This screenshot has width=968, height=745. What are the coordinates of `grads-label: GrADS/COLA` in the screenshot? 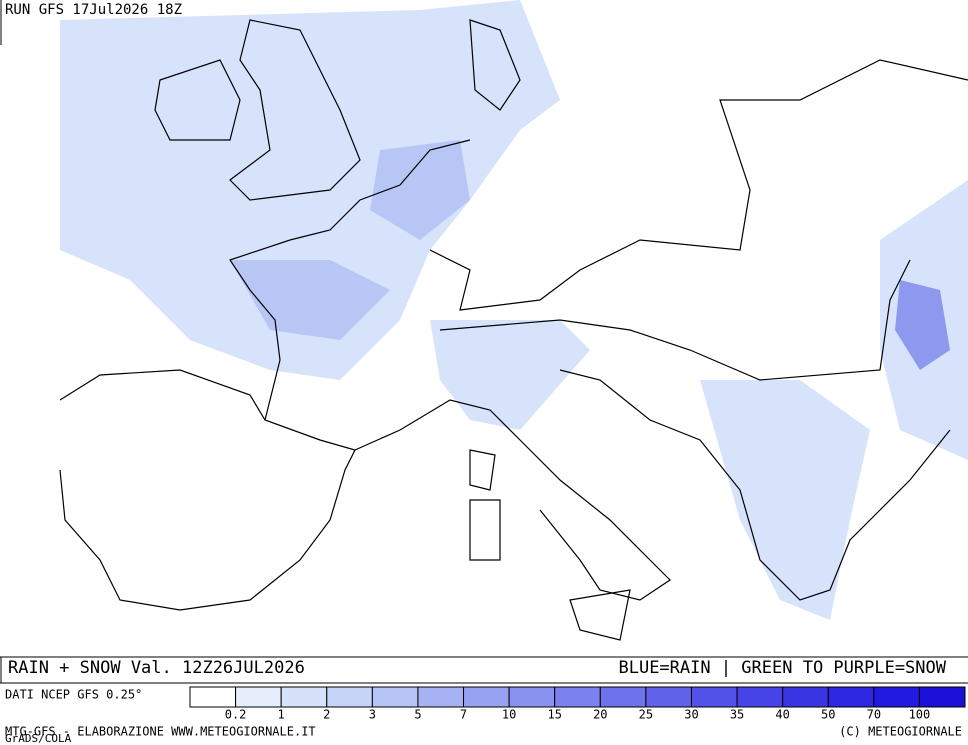 It's located at (38, 738).